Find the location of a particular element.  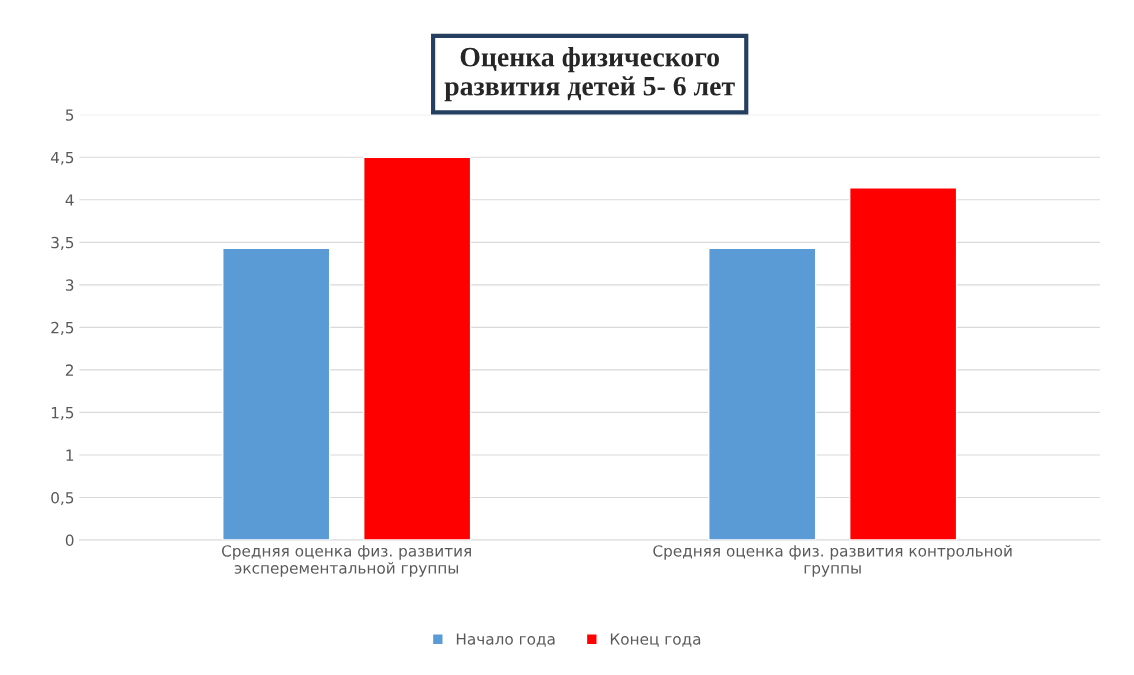

x-tick-label: Средняя оценка физ. развития контрольной группы is located at coordinates (832, 560).